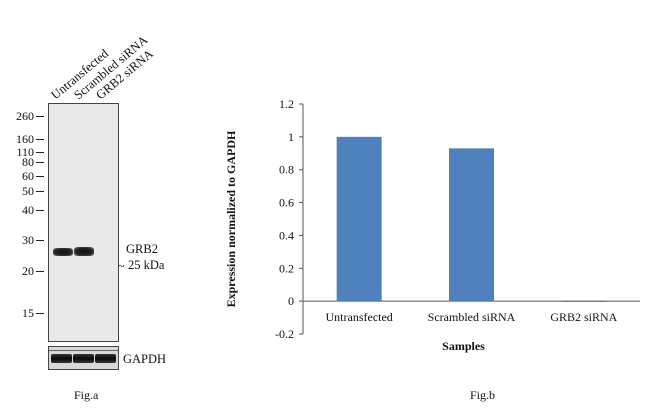  Describe the element at coordinates (291, 137) in the screenshot. I see `y-tick-label: 1` at that location.